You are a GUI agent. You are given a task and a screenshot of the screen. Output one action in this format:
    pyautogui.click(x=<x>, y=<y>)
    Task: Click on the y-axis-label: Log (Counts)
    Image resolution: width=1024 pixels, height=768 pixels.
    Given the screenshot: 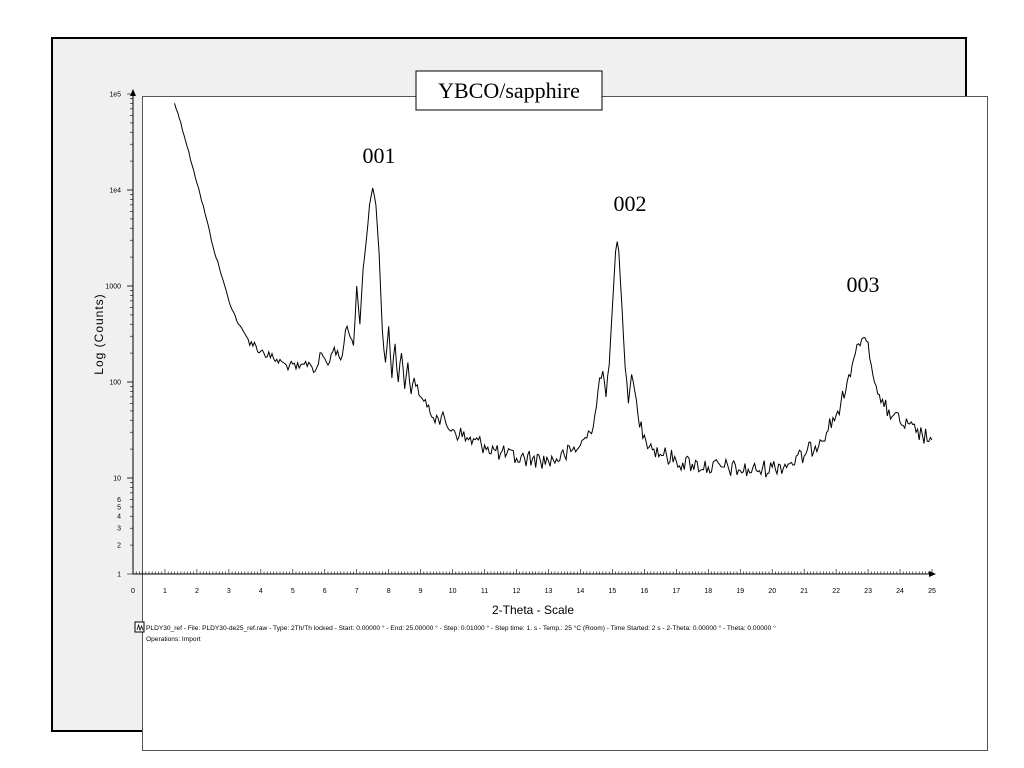 What is the action you would take?
    pyautogui.click(x=99, y=333)
    